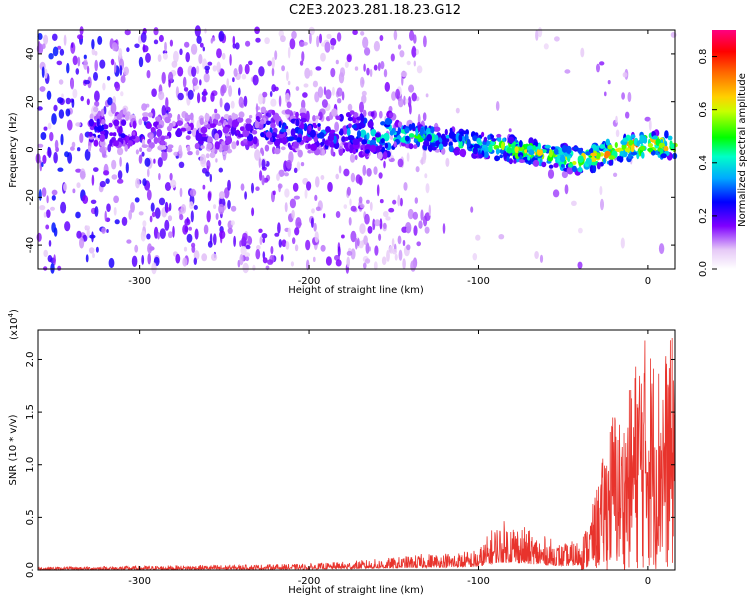  What do you see at coordinates (703, 163) in the screenshot?
I see `colorbar-tick-label: 0.4` at bounding box center [703, 163].